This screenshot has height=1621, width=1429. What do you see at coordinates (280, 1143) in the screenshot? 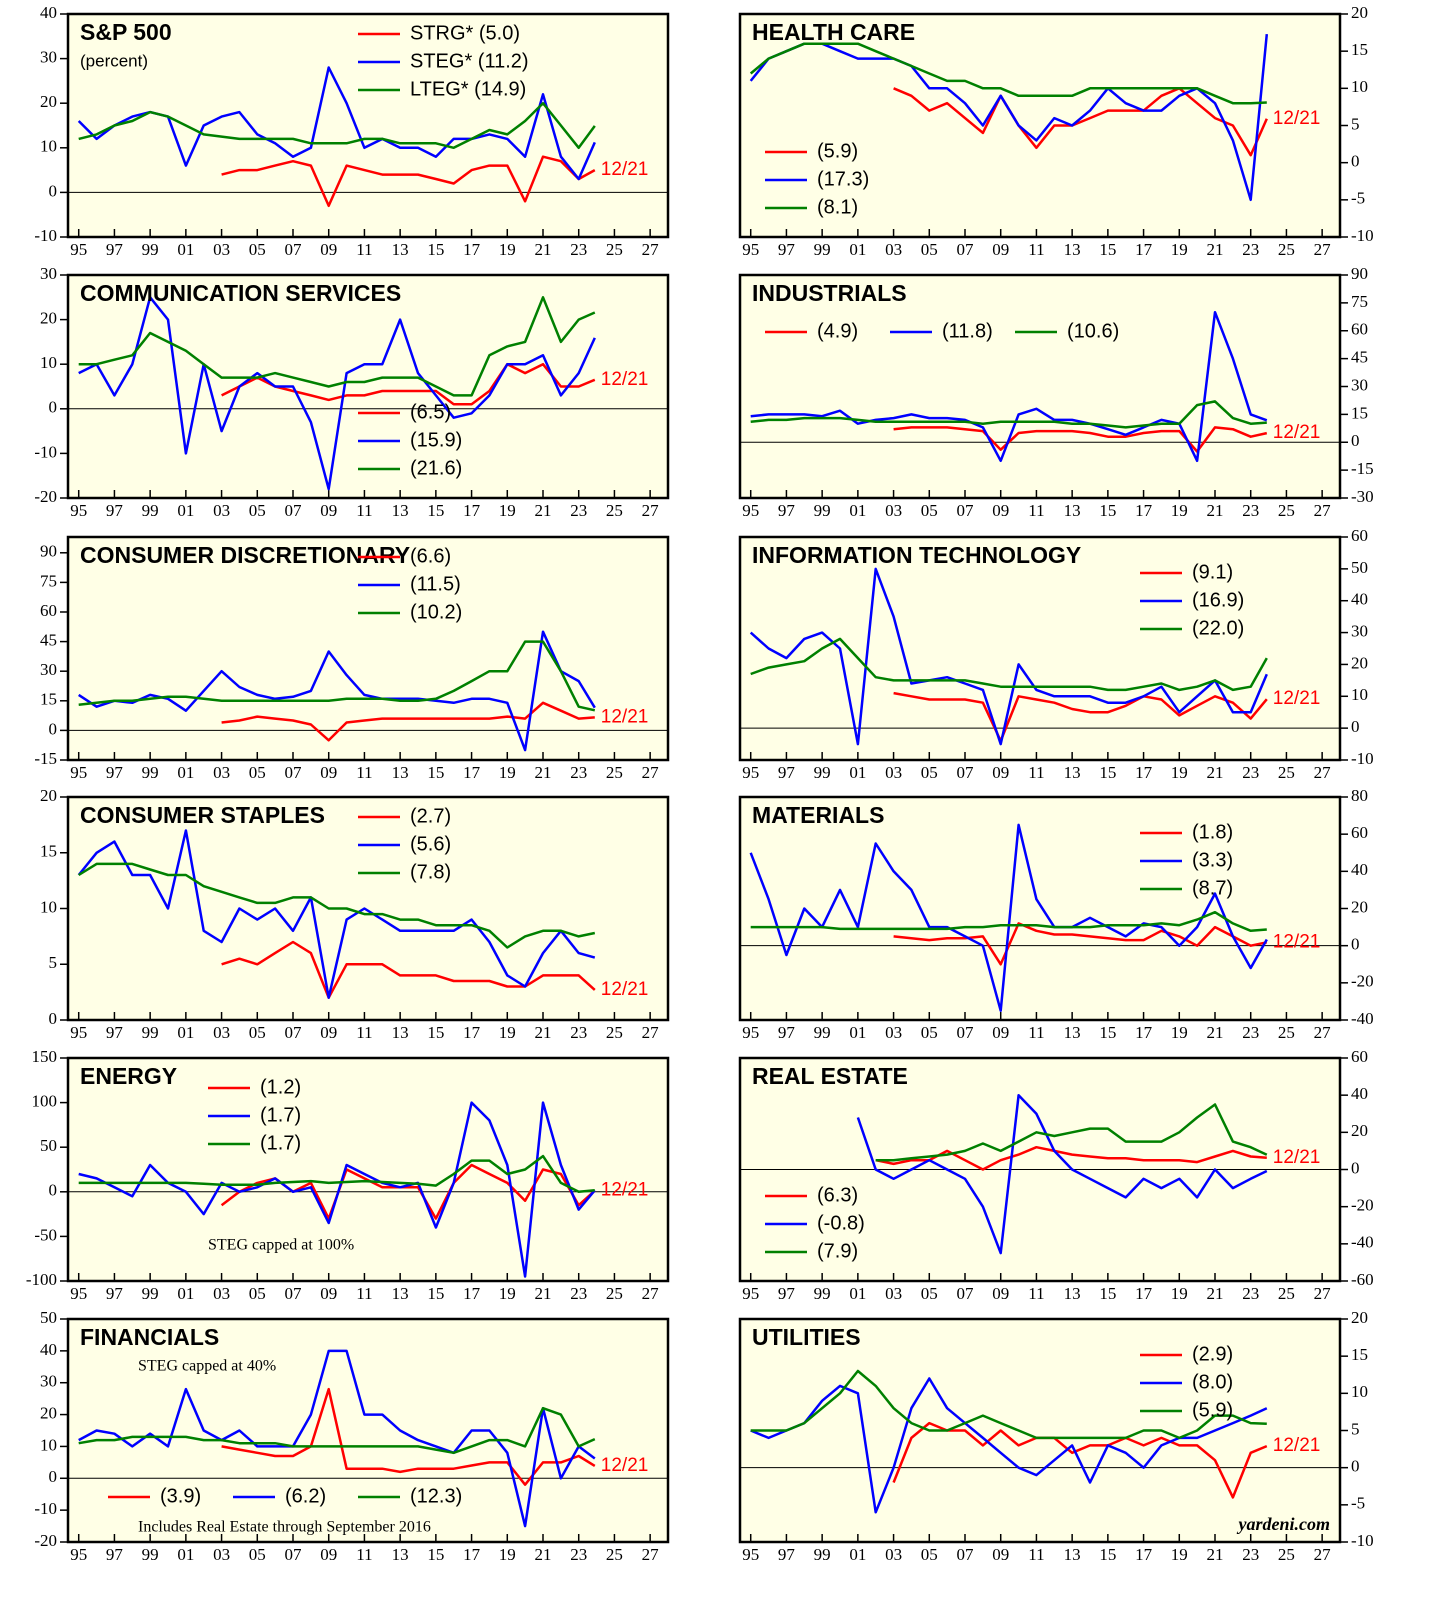
I see `legend-label: (1.7)` at bounding box center [280, 1143].